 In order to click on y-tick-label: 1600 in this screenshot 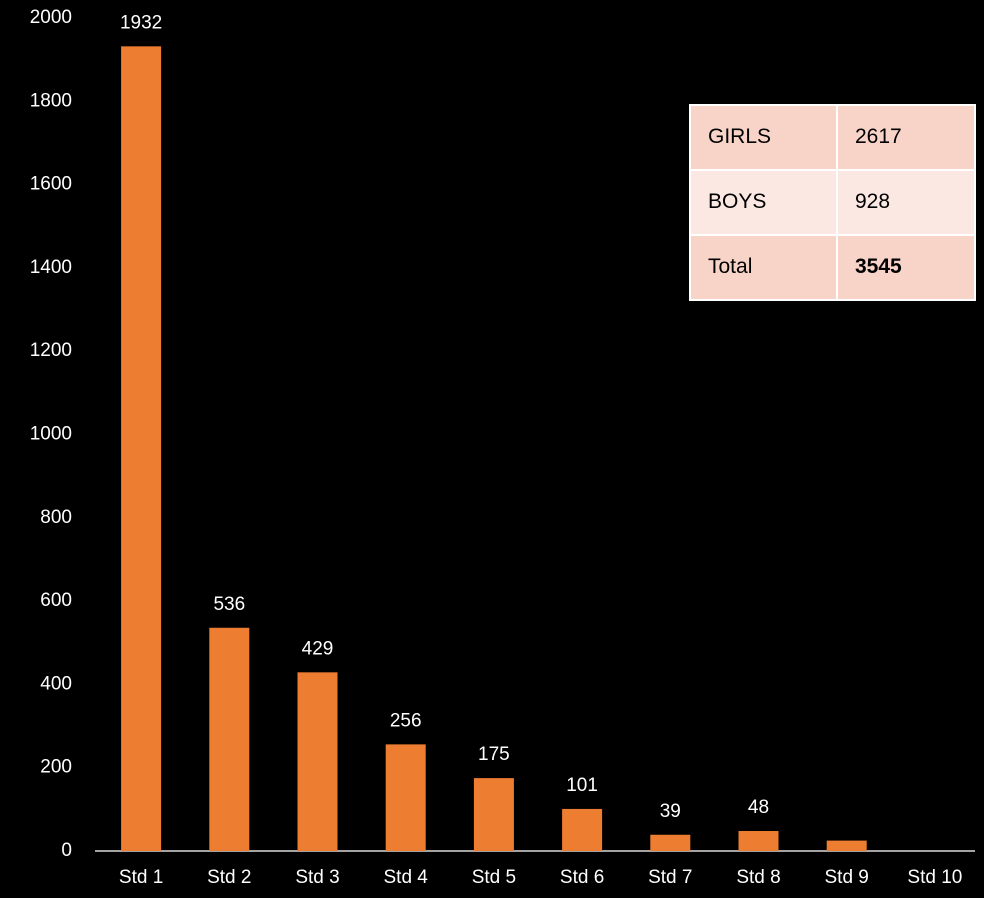, I will do `click(51, 184)`.